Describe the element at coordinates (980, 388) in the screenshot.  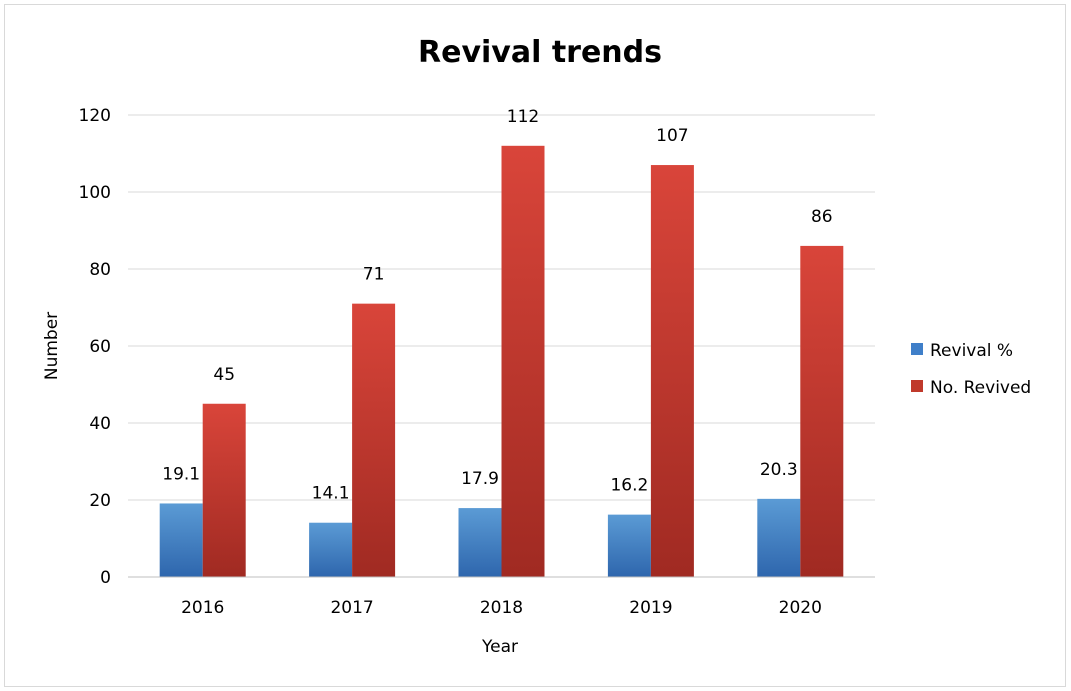
I see `legend-label: No. Revived` at that location.